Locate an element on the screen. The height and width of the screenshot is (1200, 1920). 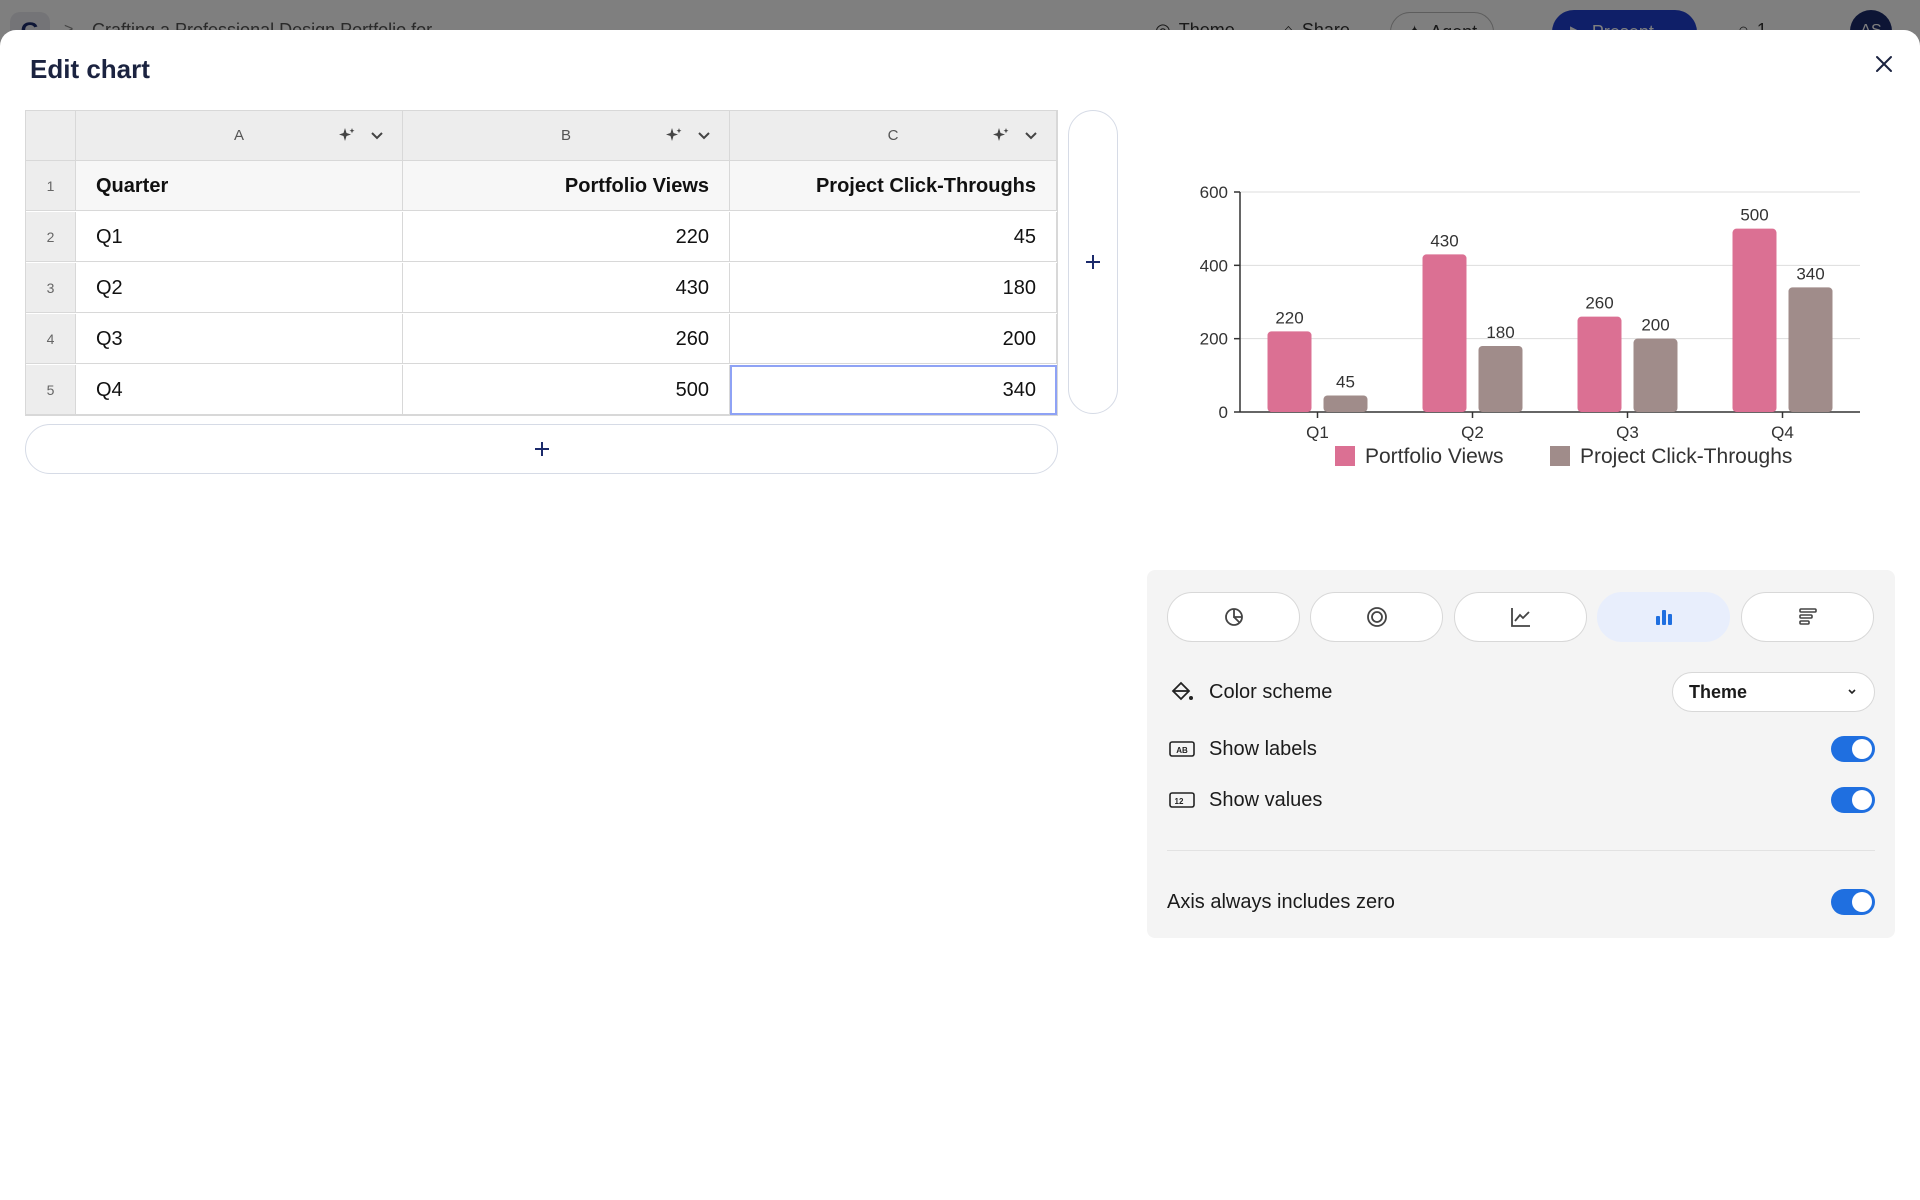
x-tick-label: Q4 is located at coordinates (1782, 432).